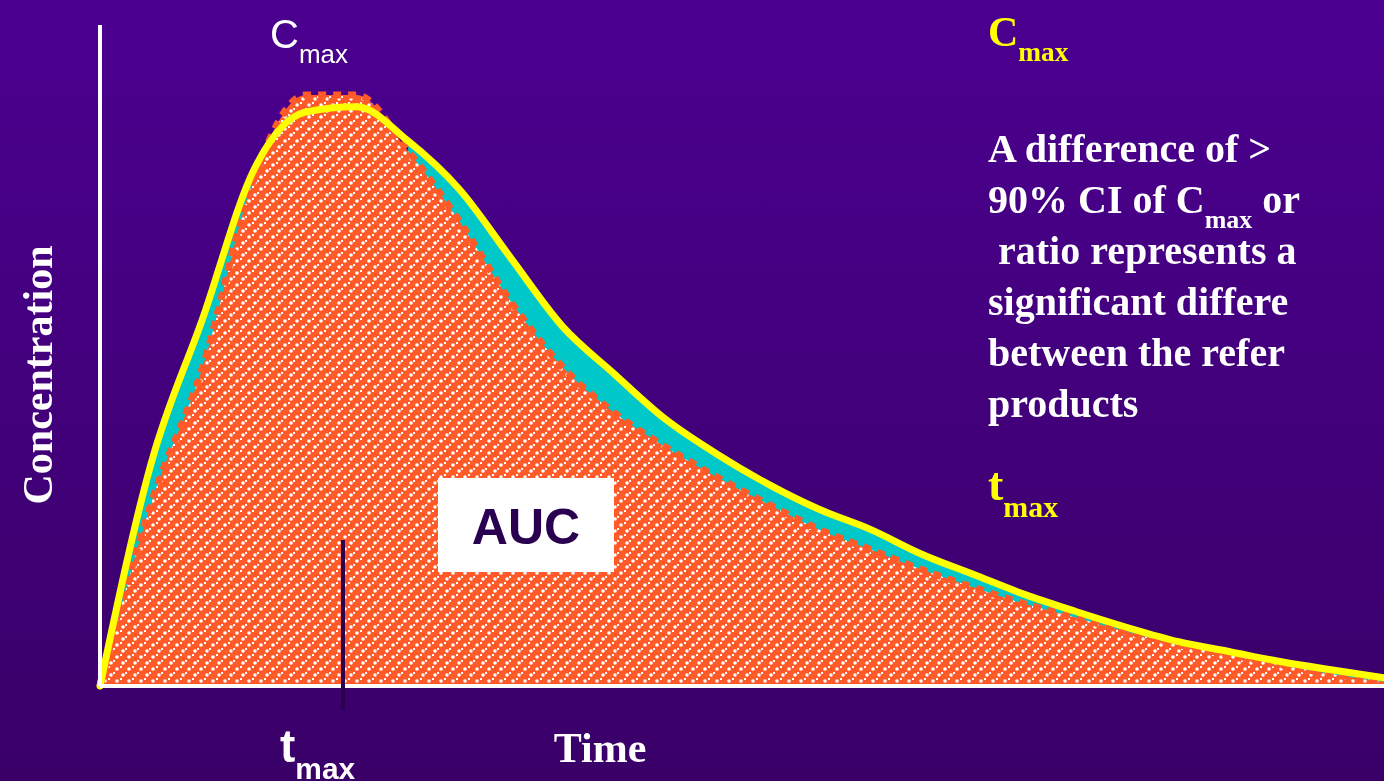  What do you see at coordinates (318, 750) in the screenshot?
I see `text: t$_{max}$` at bounding box center [318, 750].